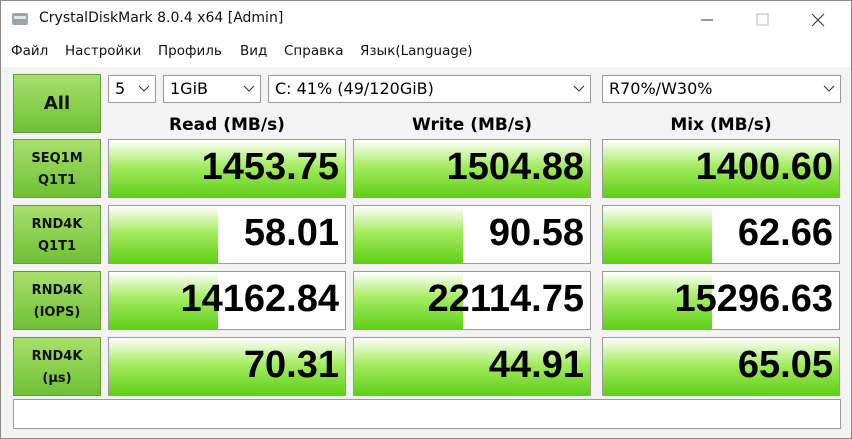  I want to click on result-value: 15296.63, so click(754, 299).